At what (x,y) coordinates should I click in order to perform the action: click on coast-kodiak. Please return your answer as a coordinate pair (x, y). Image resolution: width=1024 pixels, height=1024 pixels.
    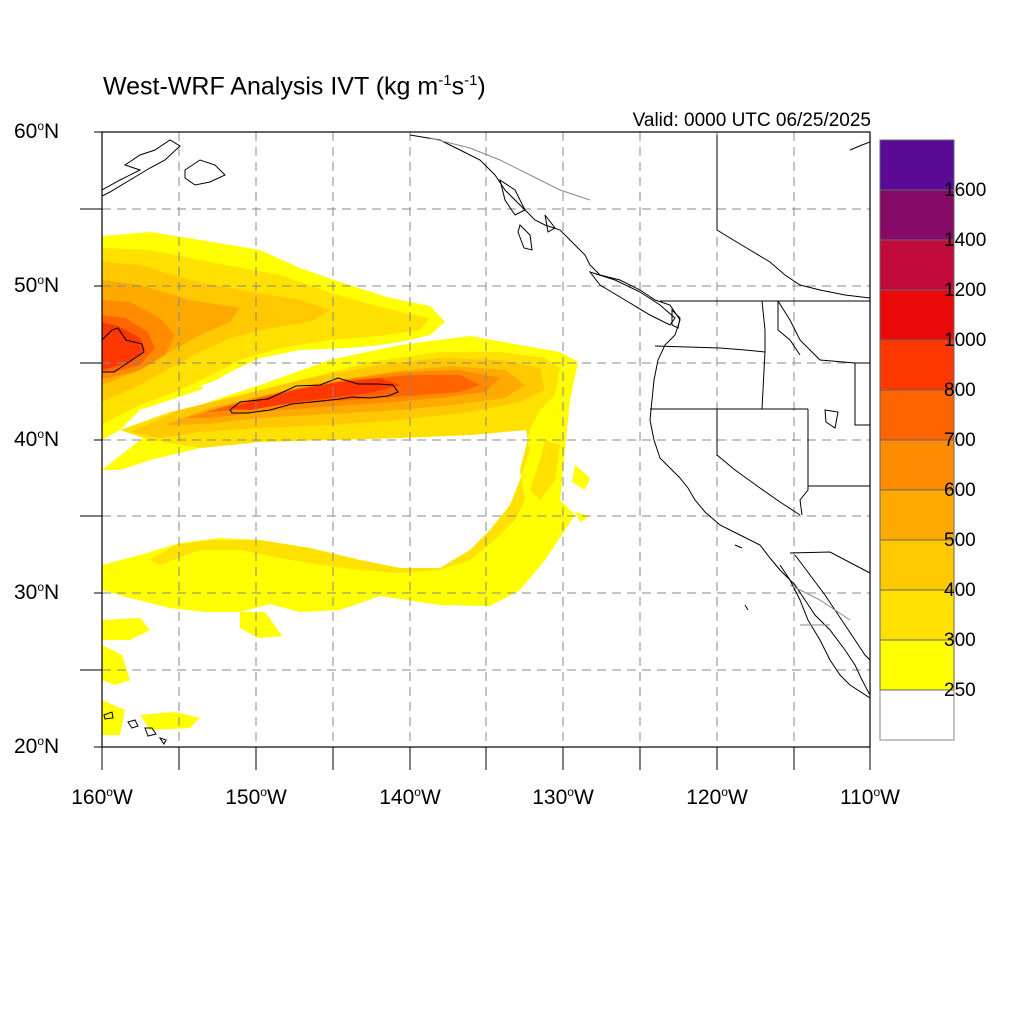
    Looking at the image, I should click on (205, 172).